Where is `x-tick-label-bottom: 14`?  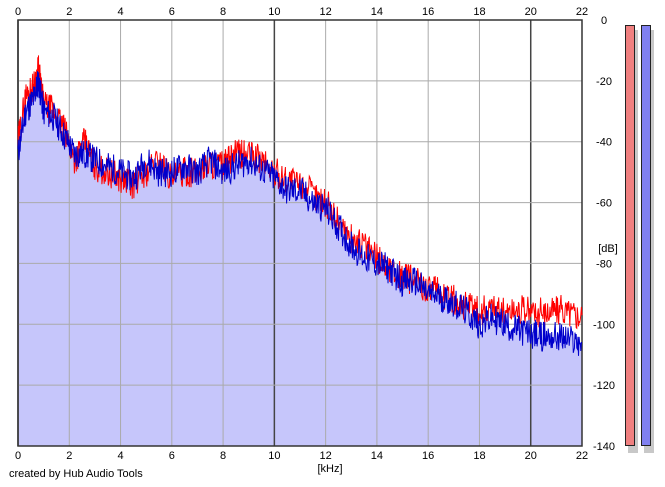 x-tick-label-bottom: 14 is located at coordinates (377, 456).